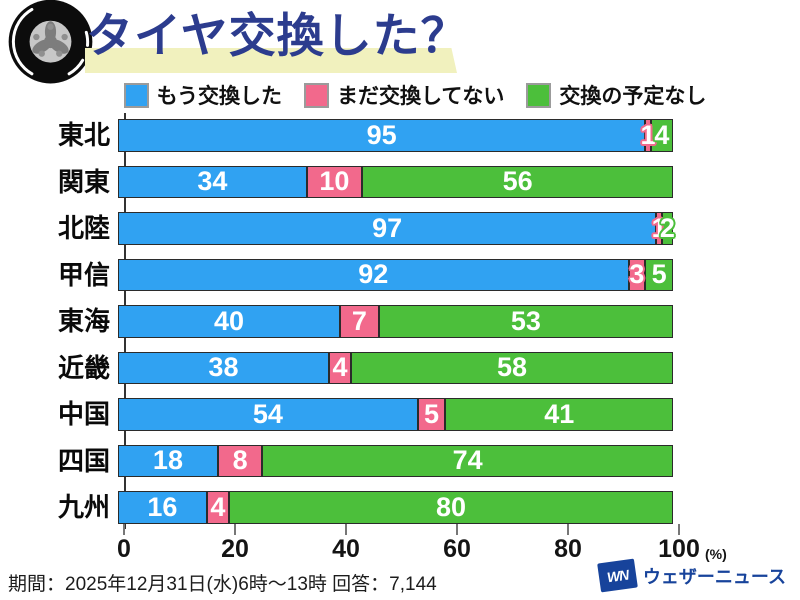 The width and height of the screenshot is (800, 600). I want to click on wn-logo-icon: WN, so click(617, 575).